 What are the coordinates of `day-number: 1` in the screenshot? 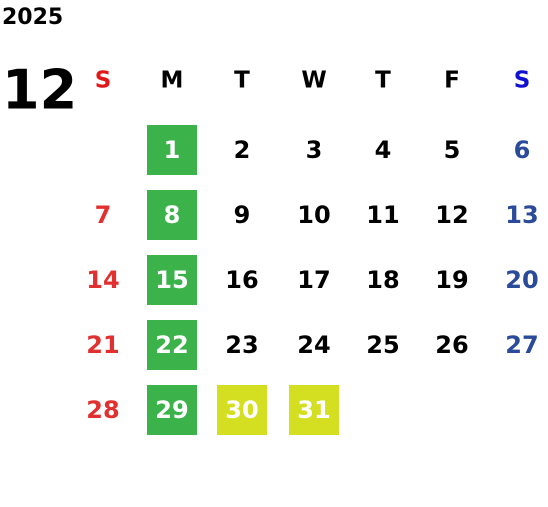 It's located at (172, 150).